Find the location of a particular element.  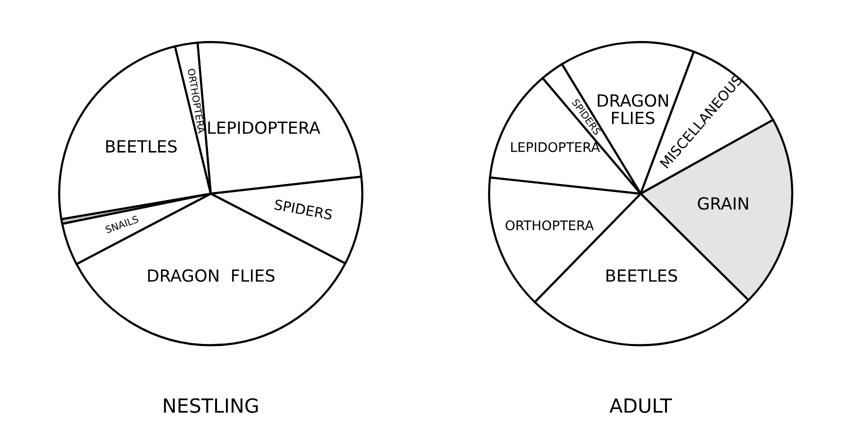

slice-label: DRAGON FLIES is located at coordinates (211, 275).